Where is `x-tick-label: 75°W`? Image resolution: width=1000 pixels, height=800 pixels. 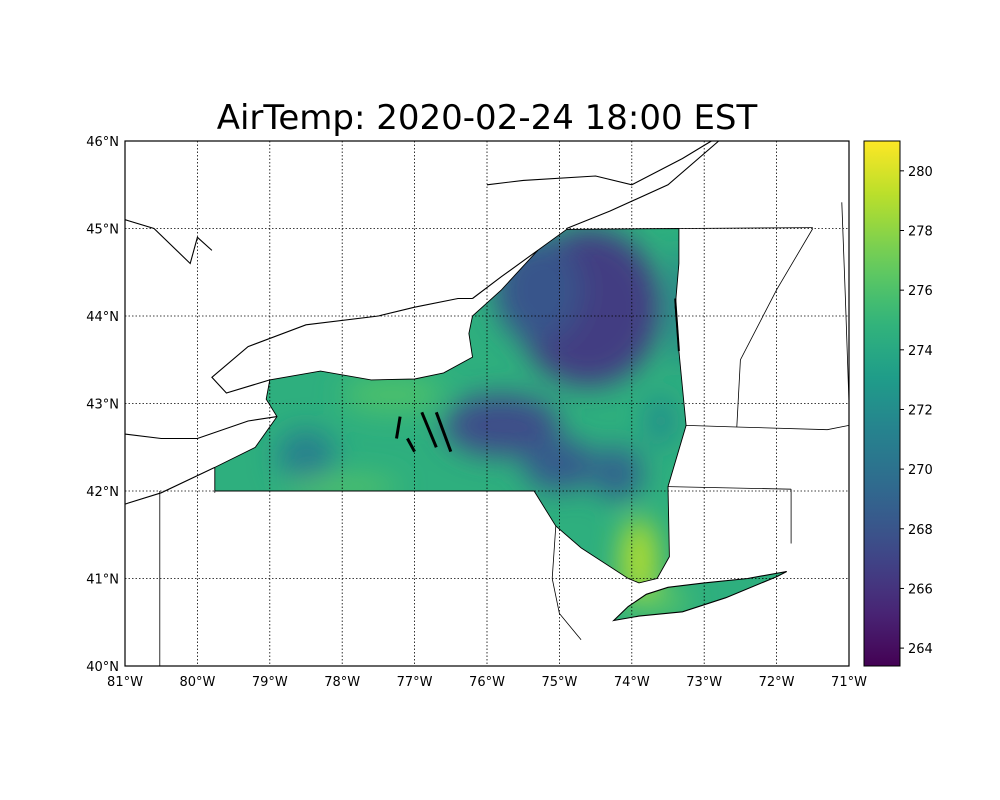
x-tick-label: 75°W is located at coordinates (559, 682).